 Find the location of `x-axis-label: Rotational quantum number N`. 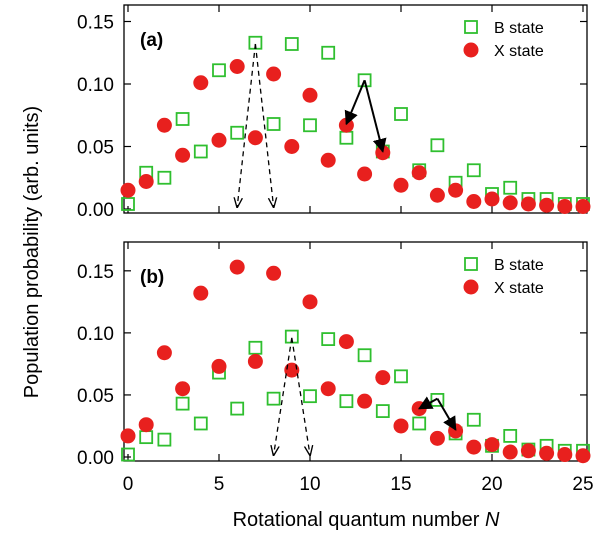

x-axis-label: Rotational quantum number N is located at coordinates (366, 520).